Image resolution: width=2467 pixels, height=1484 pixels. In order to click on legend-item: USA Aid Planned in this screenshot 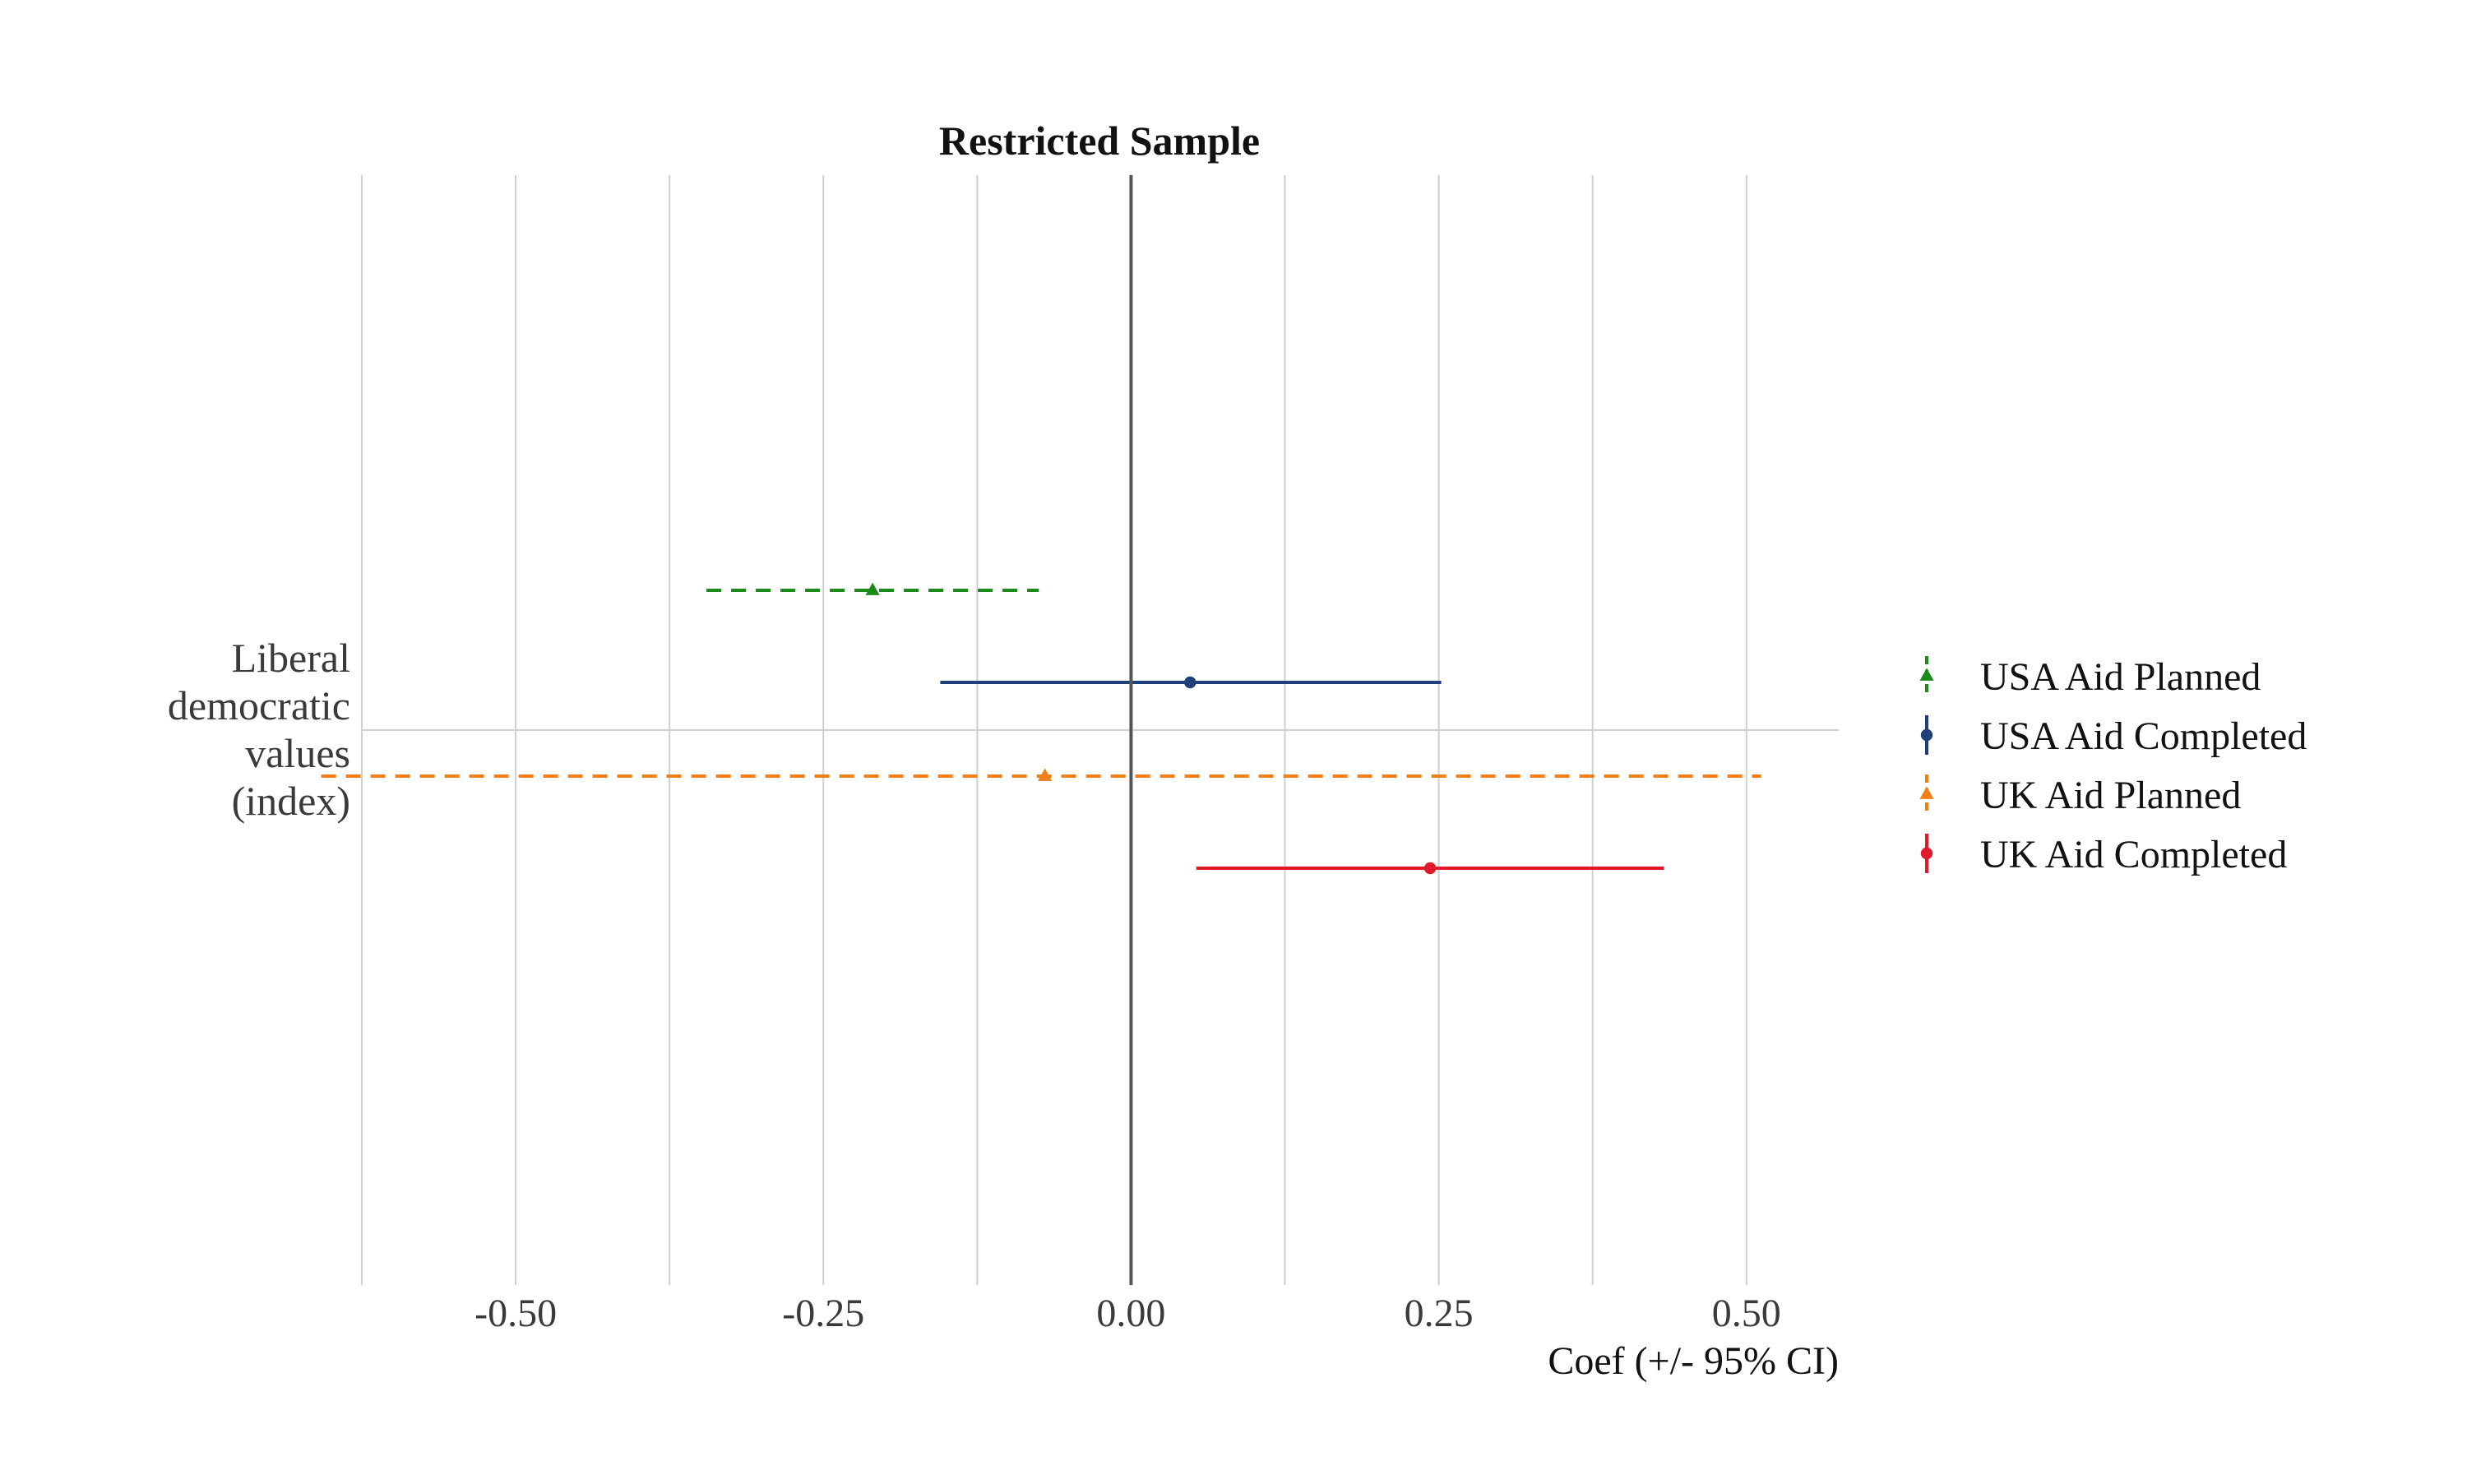, I will do `click(2090, 677)`.